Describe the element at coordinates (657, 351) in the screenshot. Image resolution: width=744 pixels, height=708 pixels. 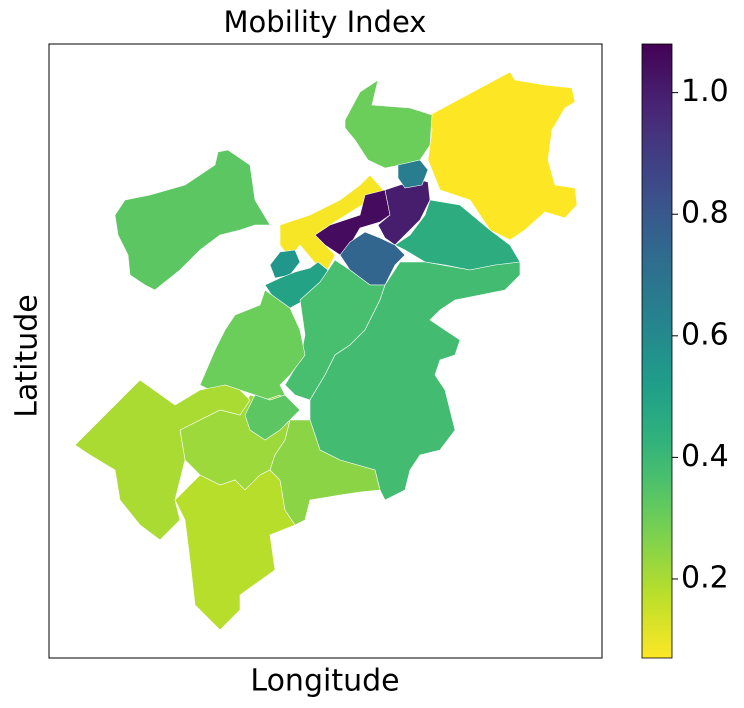
I see `colorbar` at that location.